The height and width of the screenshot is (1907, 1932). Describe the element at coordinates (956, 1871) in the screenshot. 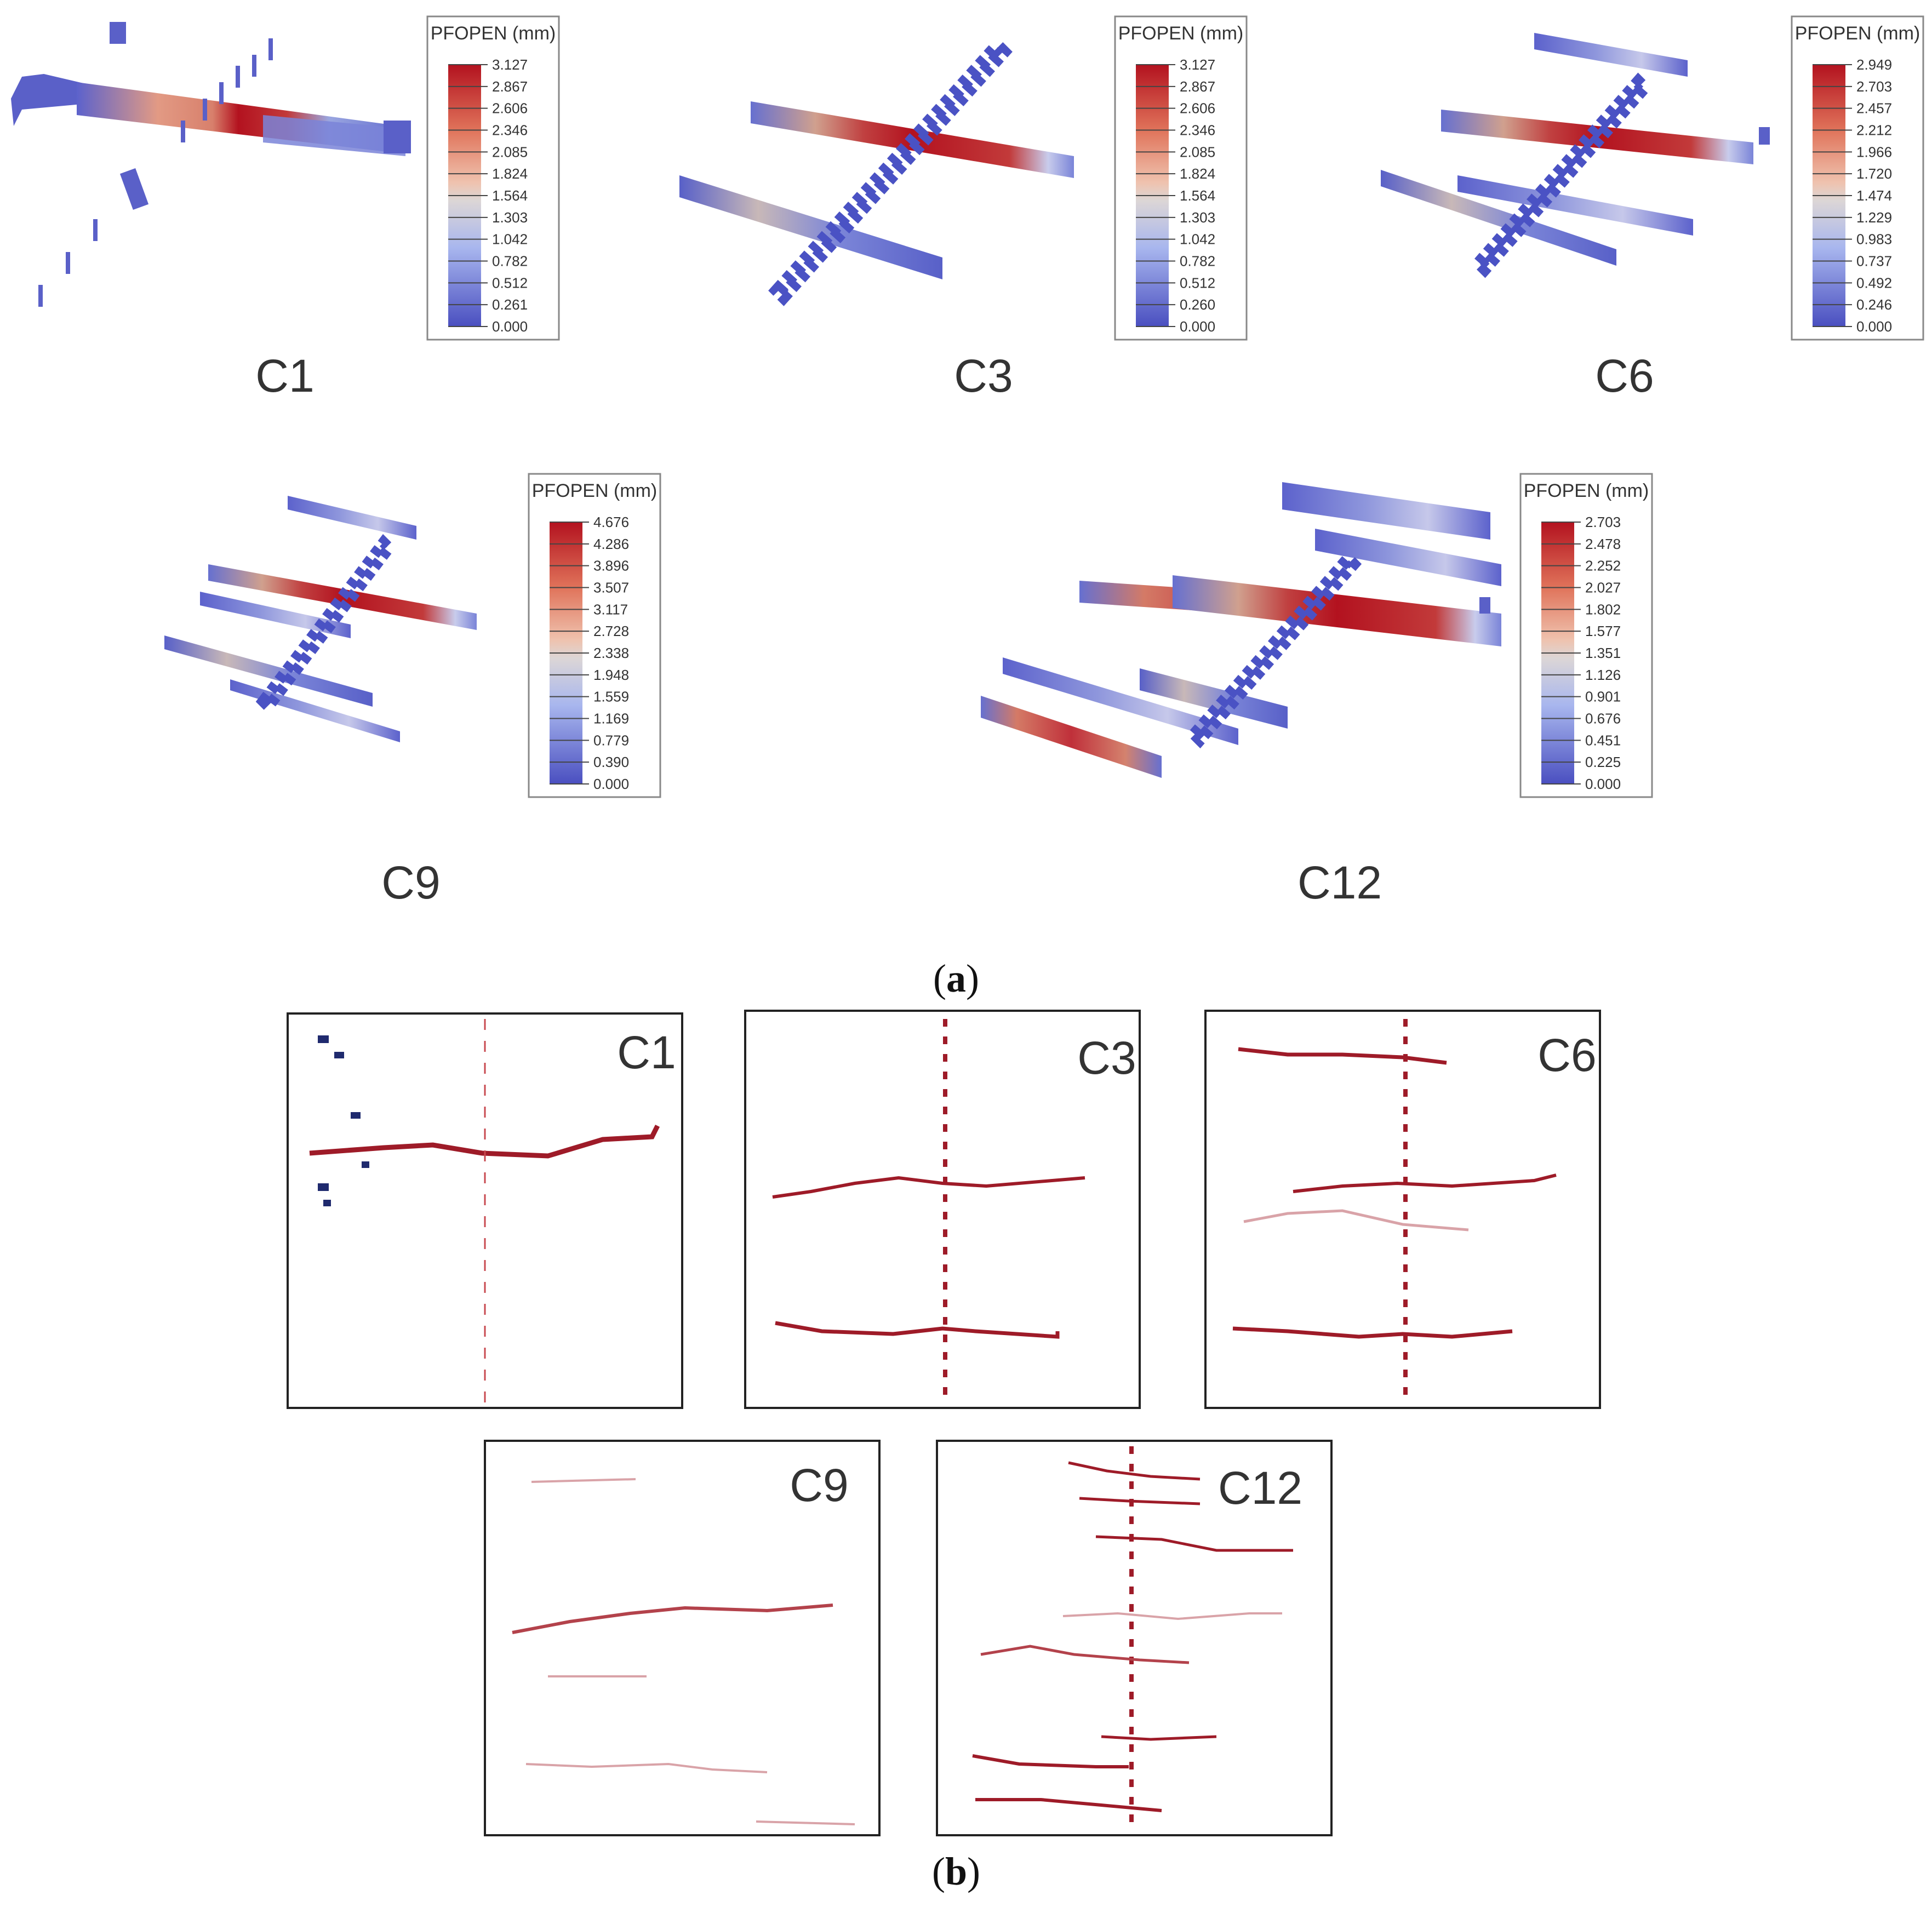

I see `part-b-label: (b)` at that location.